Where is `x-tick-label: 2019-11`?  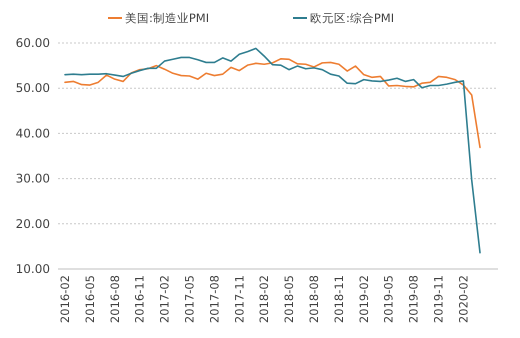
x-tick-label: 2019-11 is located at coordinates (439, 299).